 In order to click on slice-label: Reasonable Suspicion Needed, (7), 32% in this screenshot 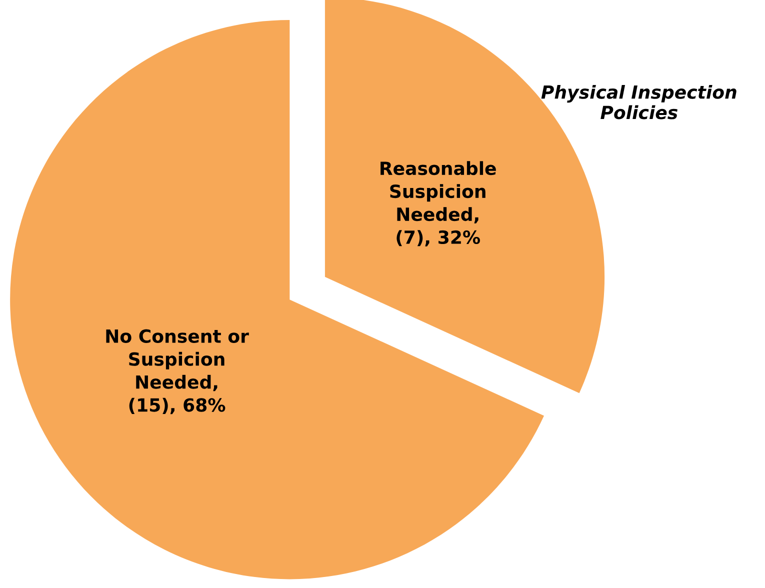, I will do `click(438, 203)`.